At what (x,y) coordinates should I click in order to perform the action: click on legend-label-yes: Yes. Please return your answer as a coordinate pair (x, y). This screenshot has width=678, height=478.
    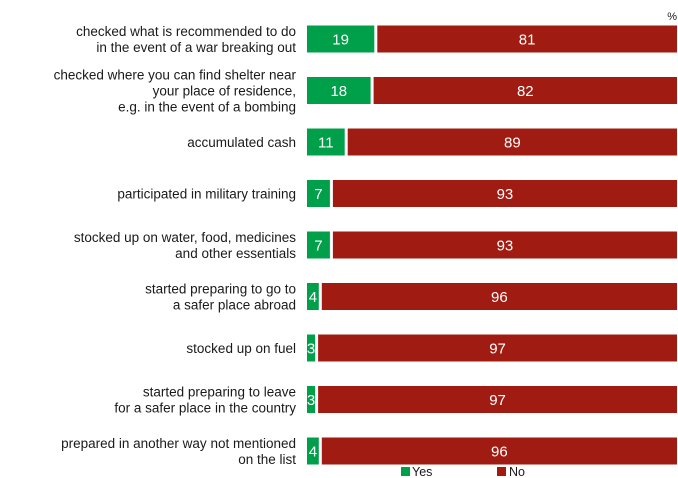
    Looking at the image, I should click on (422, 471).